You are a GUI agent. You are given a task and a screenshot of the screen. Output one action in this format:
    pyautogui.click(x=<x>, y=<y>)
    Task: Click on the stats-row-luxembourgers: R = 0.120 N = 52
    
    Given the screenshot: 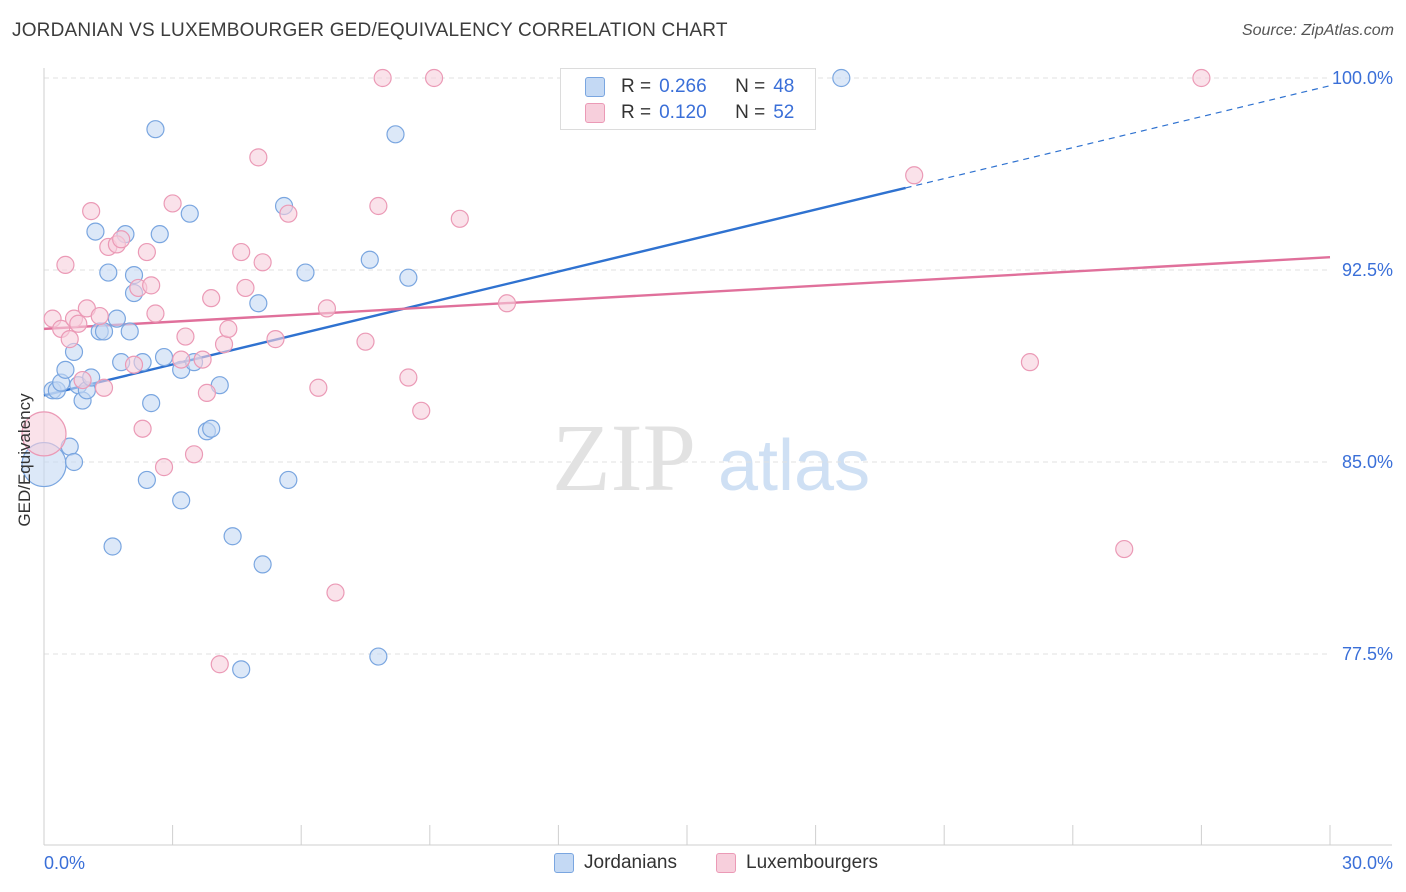 What is the action you would take?
    pyautogui.click(x=690, y=113)
    